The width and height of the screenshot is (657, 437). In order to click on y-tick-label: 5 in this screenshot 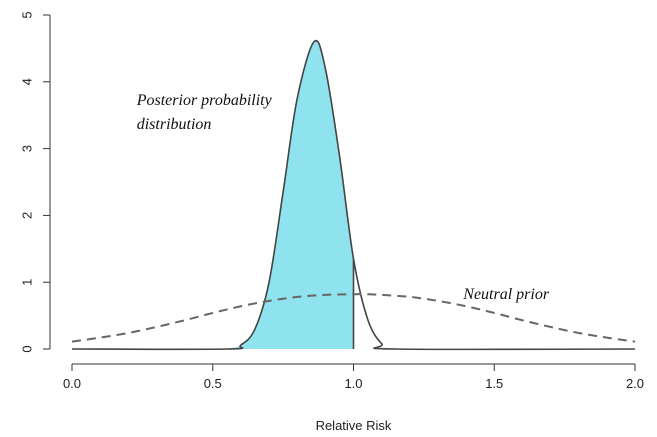, I will do `click(26, 14)`.